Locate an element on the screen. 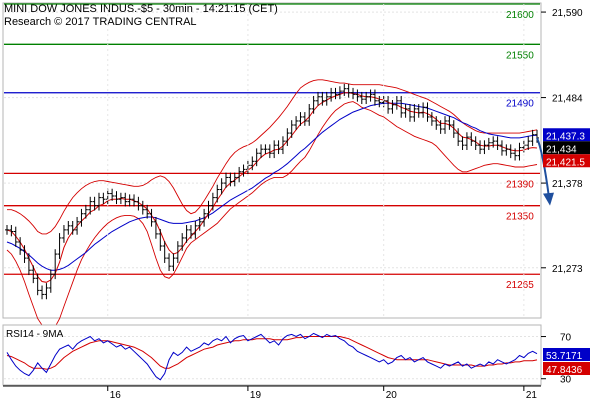 The image size is (590, 400). x-tick-label: 19 is located at coordinates (256, 395).